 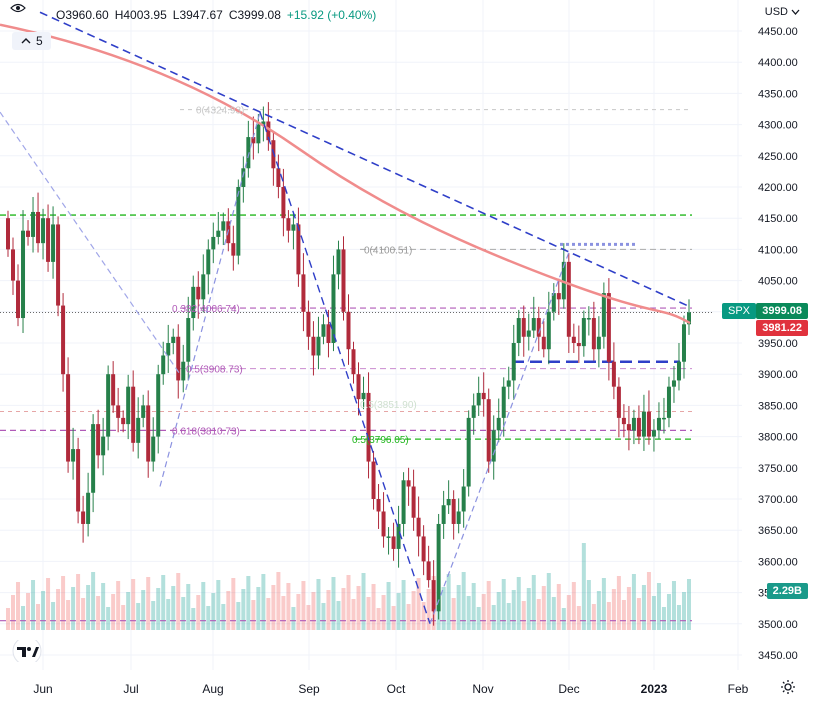 I want to click on fib-label-right-0: 0(4100.51), so click(x=388, y=250).